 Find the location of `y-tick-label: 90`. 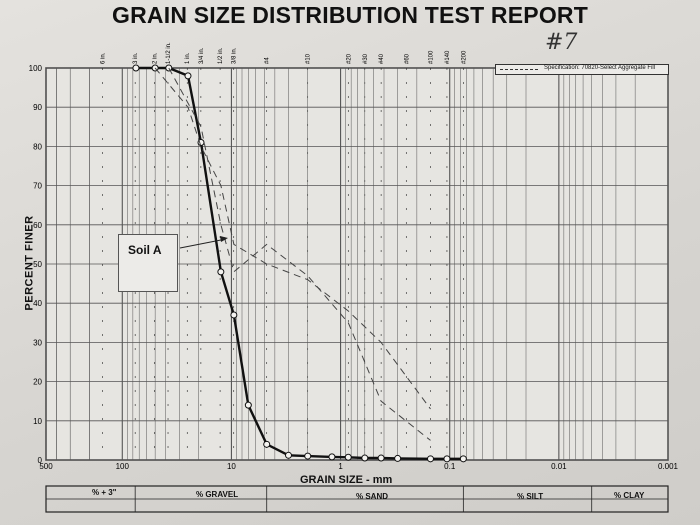

y-tick-label: 90 is located at coordinates (37, 107).